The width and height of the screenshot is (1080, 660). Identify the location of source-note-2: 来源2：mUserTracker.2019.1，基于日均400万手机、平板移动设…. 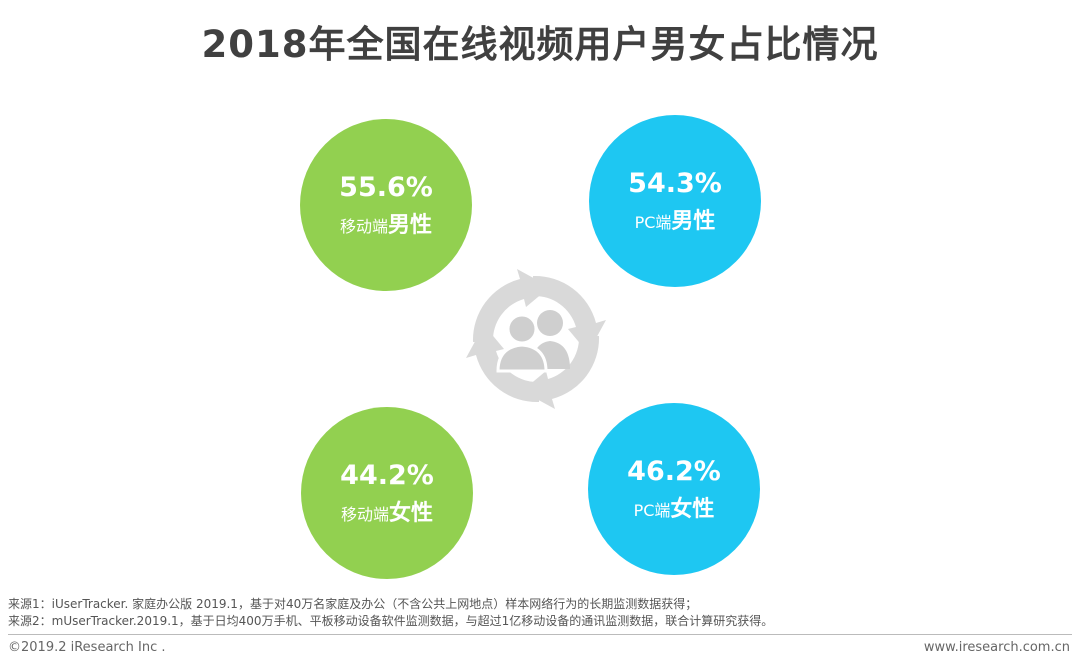
(391, 621).